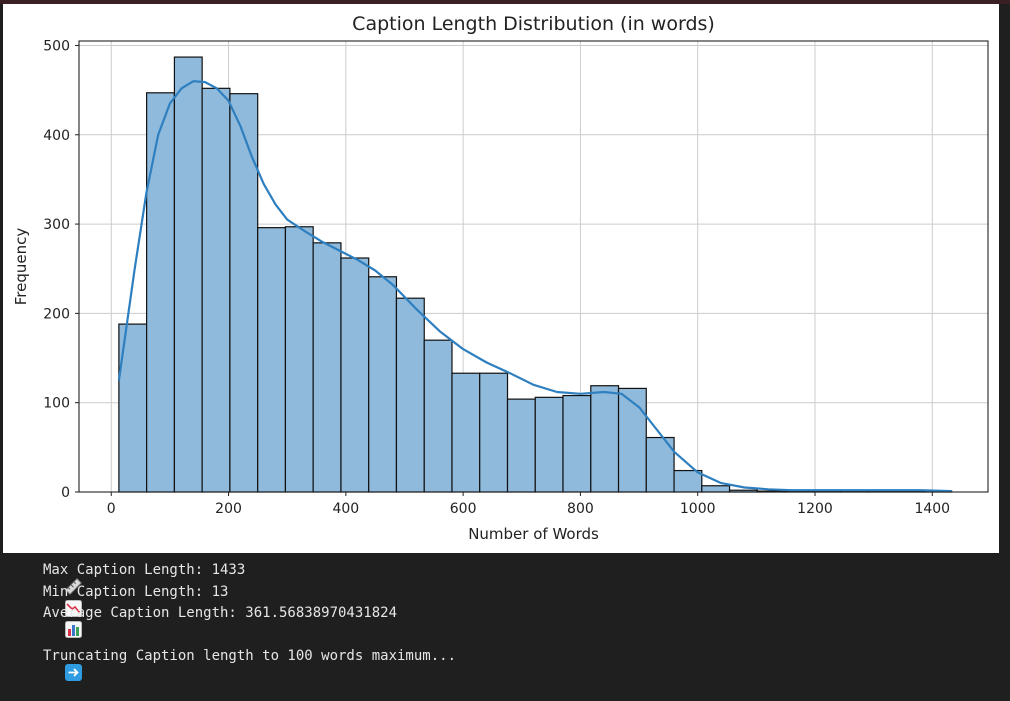 The height and width of the screenshot is (701, 1010). I want to click on y-tick-label: 300, so click(56, 225).